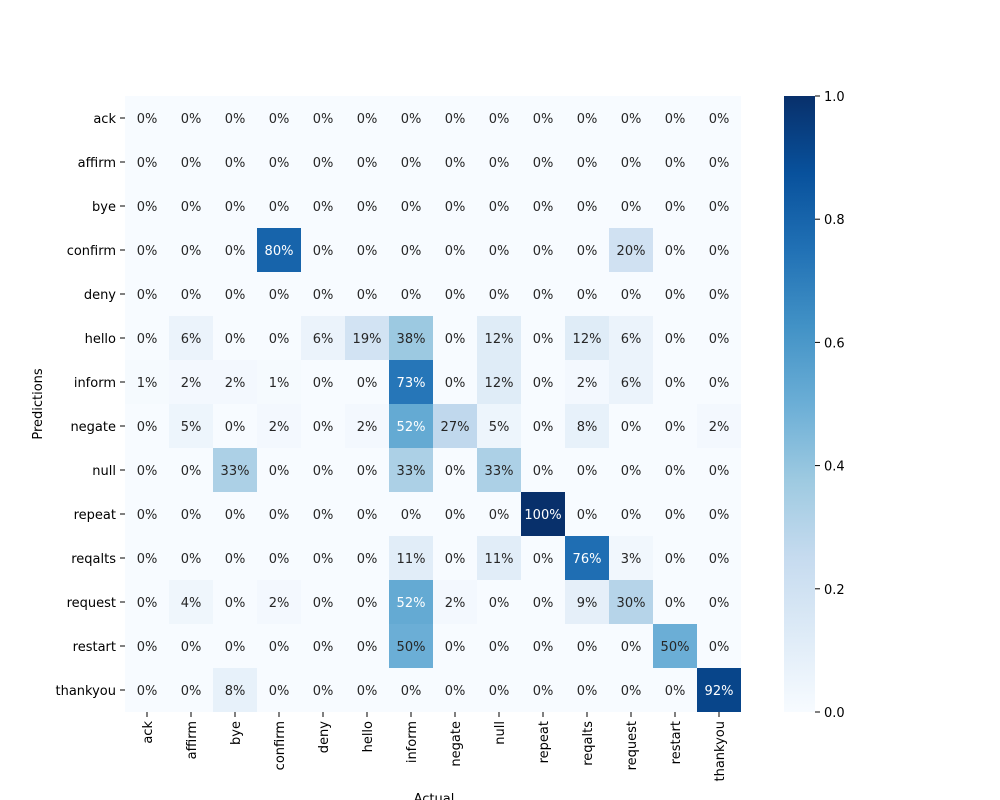  What do you see at coordinates (323, 339) in the screenshot?
I see `cell-value-label: 6%` at bounding box center [323, 339].